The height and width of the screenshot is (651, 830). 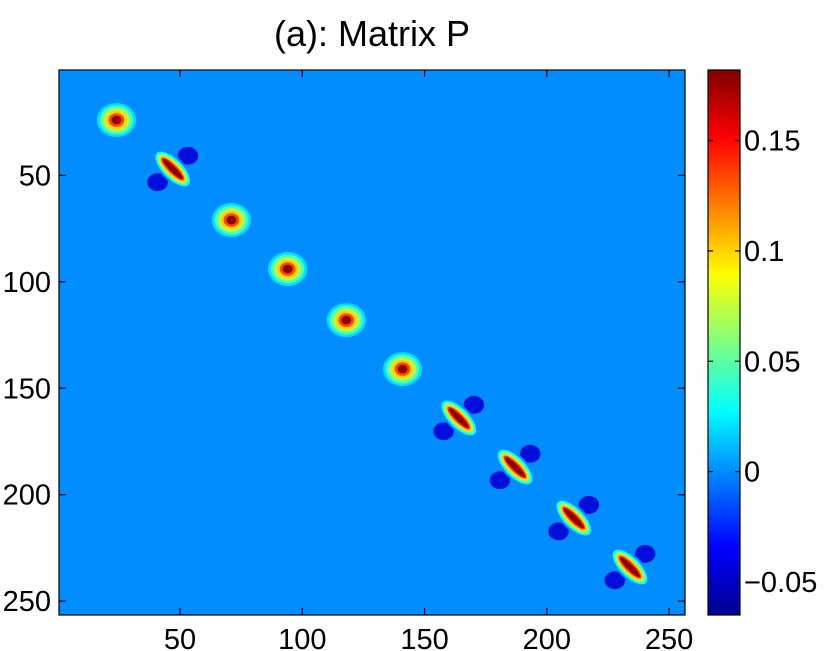 What do you see at coordinates (302, 637) in the screenshot?
I see `x-tick-label: 100` at bounding box center [302, 637].